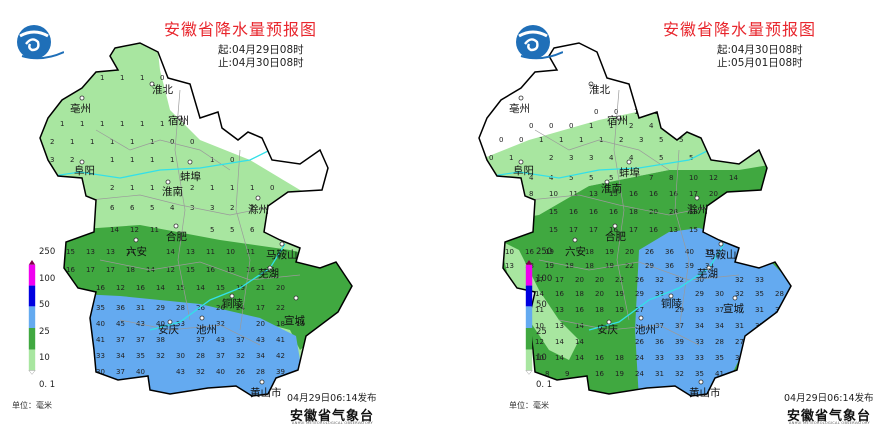 This screenshot has width=878, height=432. I want to click on svg-text: 30, so click(759, 342).